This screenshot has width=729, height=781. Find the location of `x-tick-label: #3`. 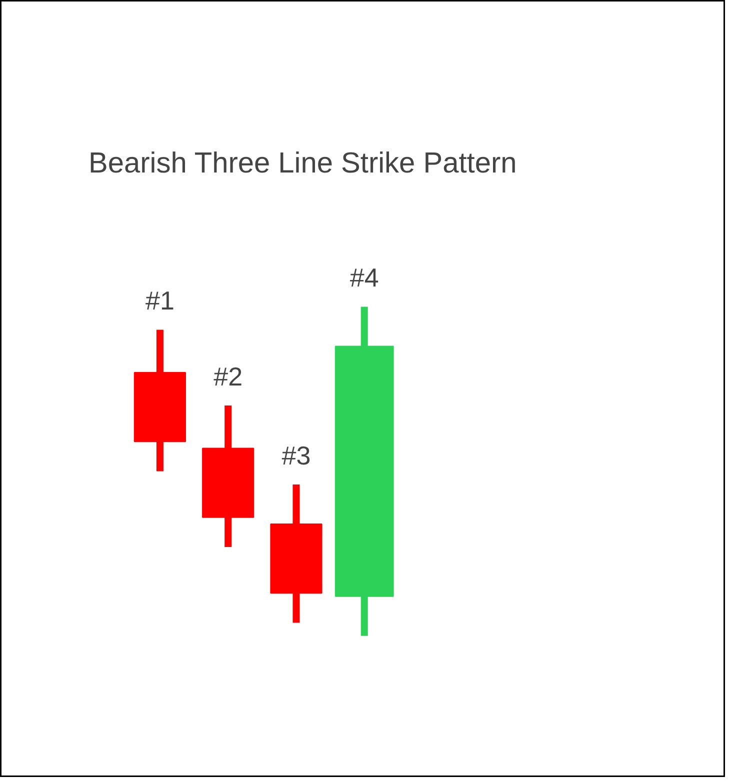

x-tick-label: #3 is located at coordinates (296, 455).